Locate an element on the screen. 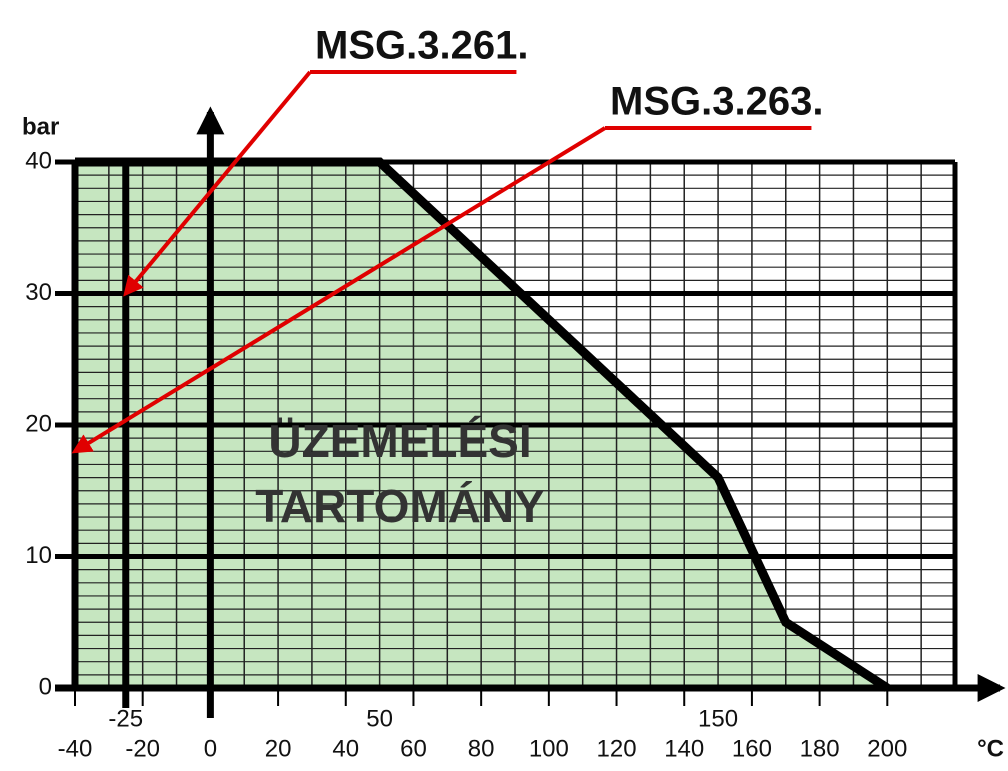 The image size is (1008, 771). x-tick-label: -20 is located at coordinates (142, 748).